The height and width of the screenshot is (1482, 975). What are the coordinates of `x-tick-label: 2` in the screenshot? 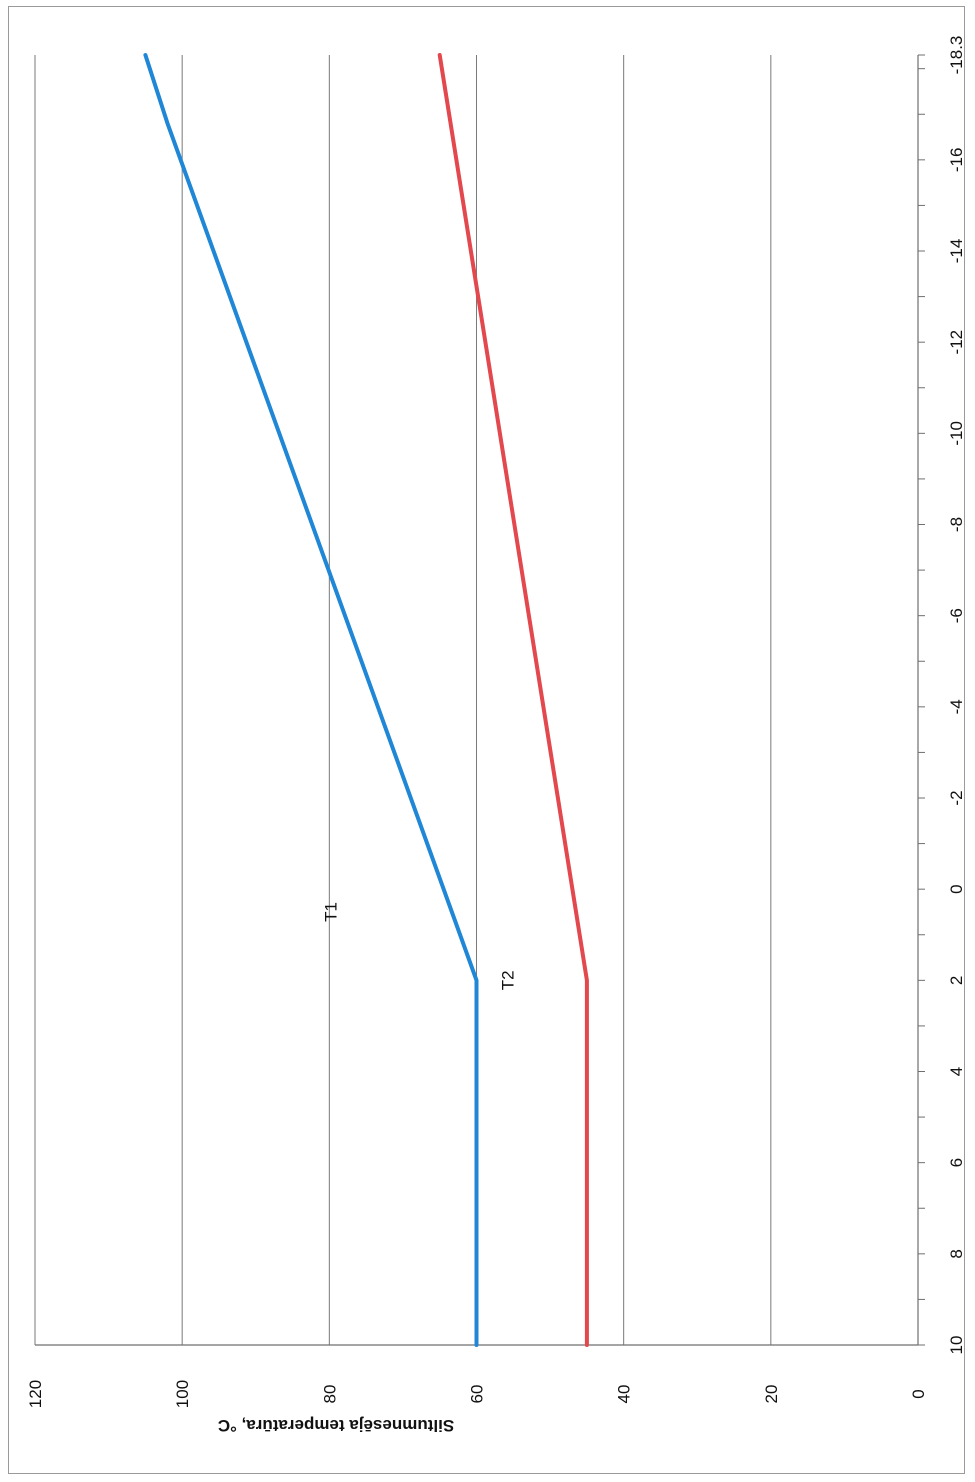 It's located at (956, 980).